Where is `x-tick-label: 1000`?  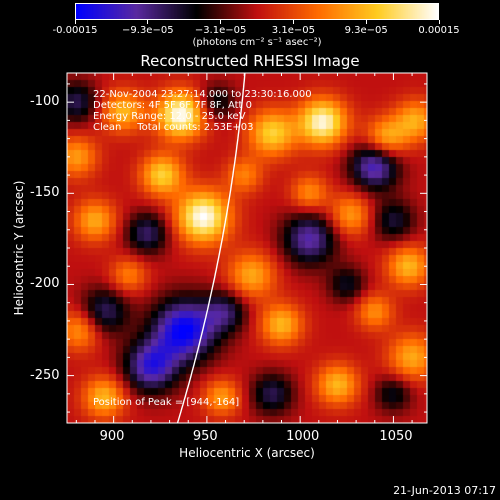 x-tick-label: 1000 is located at coordinates (303, 436).